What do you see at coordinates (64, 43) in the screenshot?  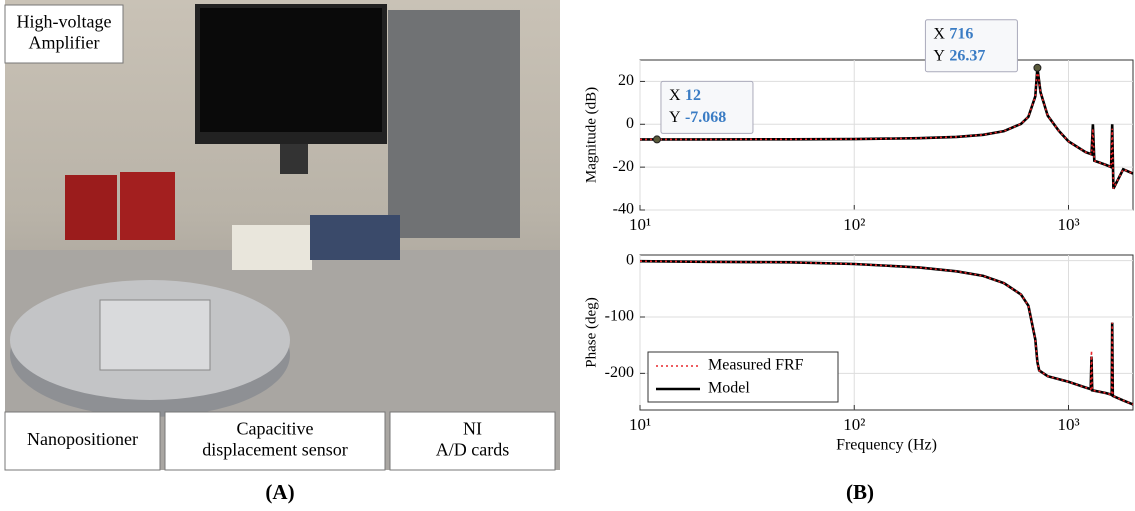 I see `label-text: Amplifier` at bounding box center [64, 43].